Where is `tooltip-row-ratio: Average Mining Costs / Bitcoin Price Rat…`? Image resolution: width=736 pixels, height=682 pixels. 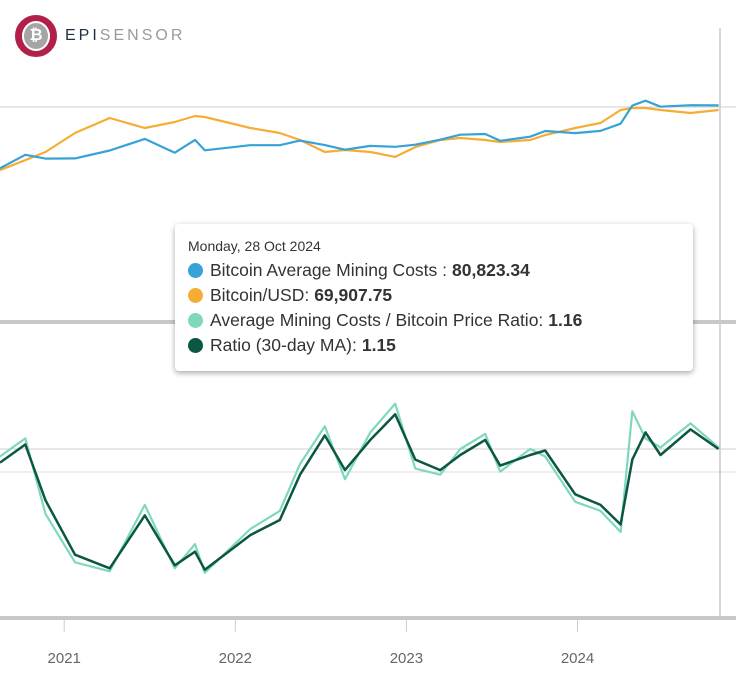 tooltip-row-ratio: Average Mining Costs / Bitcoin Price Rat… is located at coordinates (440, 320).